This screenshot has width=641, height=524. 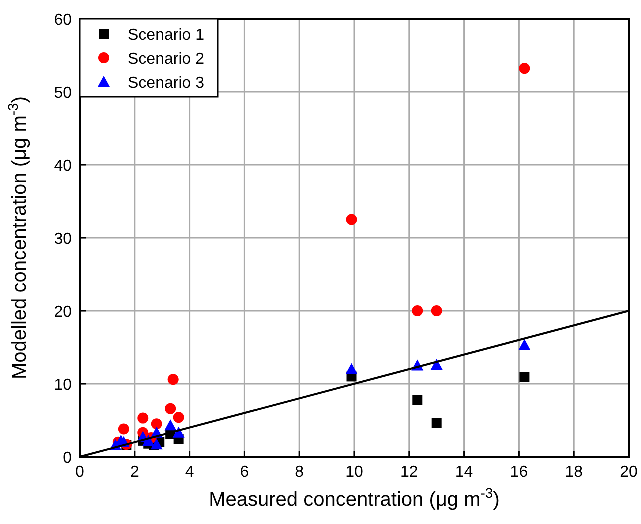 I want to click on y-tick-label: 40, so click(x=63, y=166).